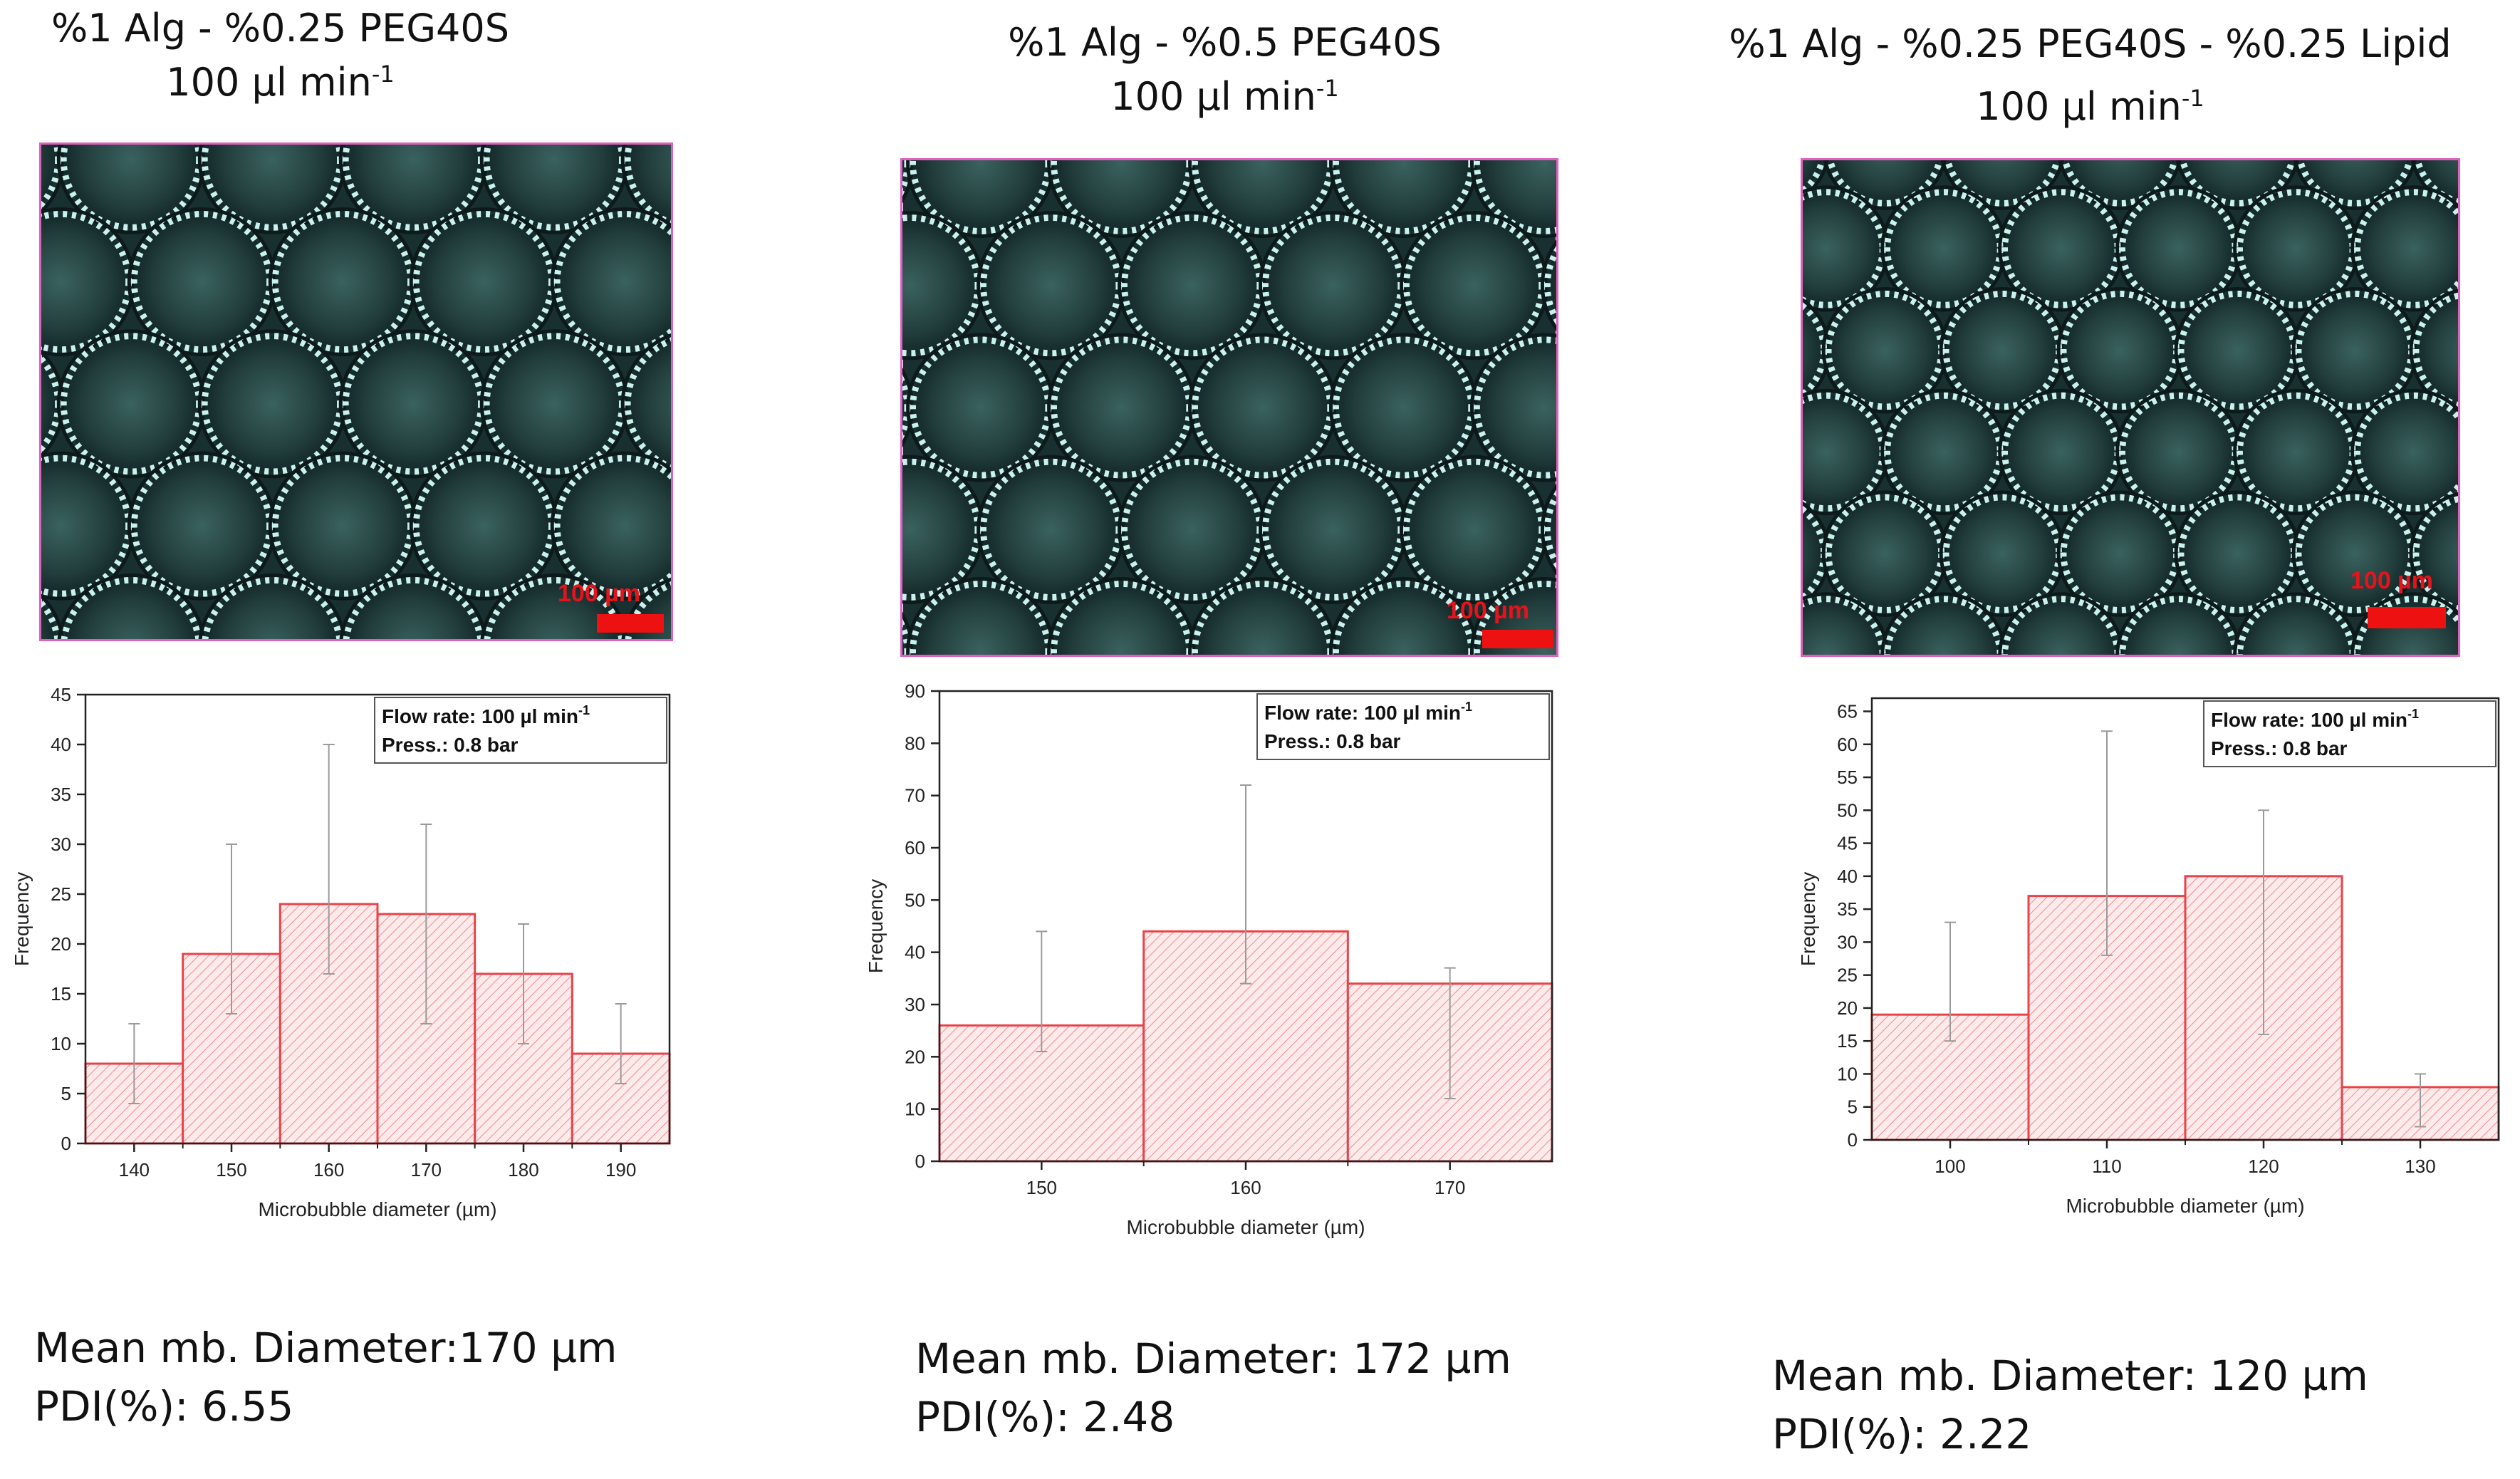 This screenshot has width=2520, height=1479. Describe the element at coordinates (61, 794) in the screenshot. I see `y-tick-label: 35` at that location.